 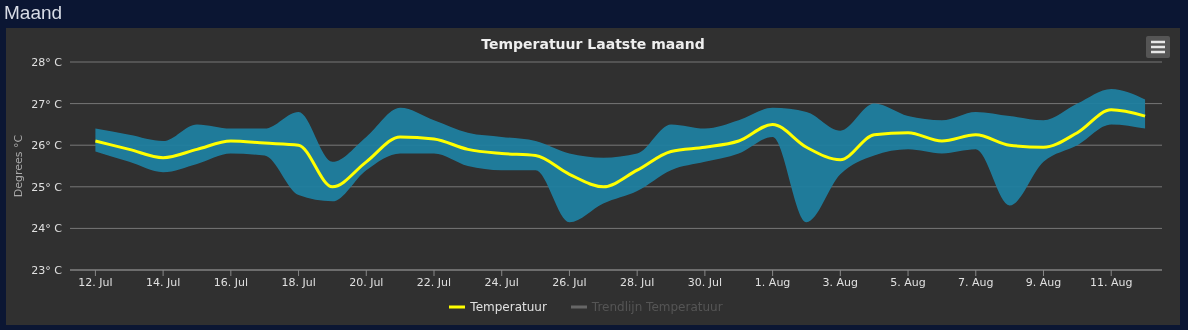 What do you see at coordinates (508, 307) in the screenshot?
I see `legend-label: Temperatuur` at bounding box center [508, 307].